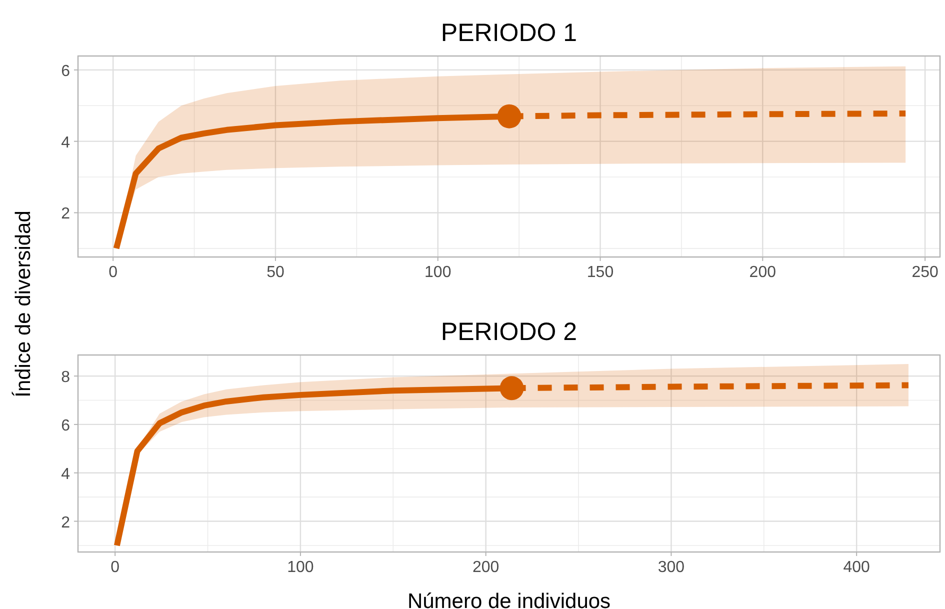 The image size is (945, 609). Describe the element at coordinates (65, 377) in the screenshot. I see `y-tick-label: 8` at that location.